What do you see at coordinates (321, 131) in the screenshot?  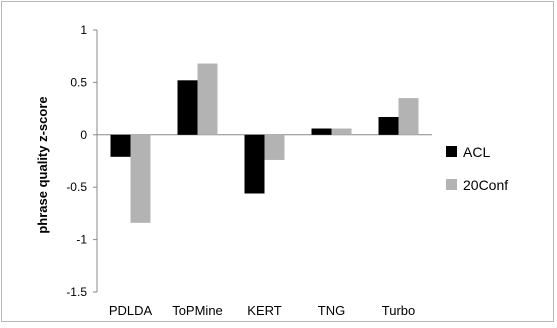 I see `bar-acl-tng` at bounding box center [321, 131].